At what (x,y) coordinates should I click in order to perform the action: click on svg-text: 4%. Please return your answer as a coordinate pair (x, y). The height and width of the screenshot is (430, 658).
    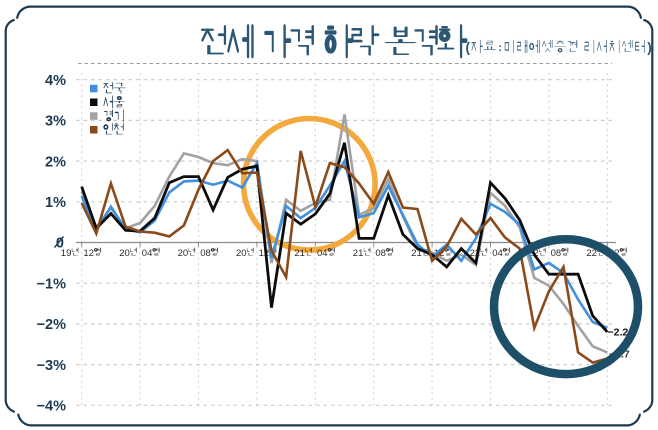
    Looking at the image, I should click on (55, 81).